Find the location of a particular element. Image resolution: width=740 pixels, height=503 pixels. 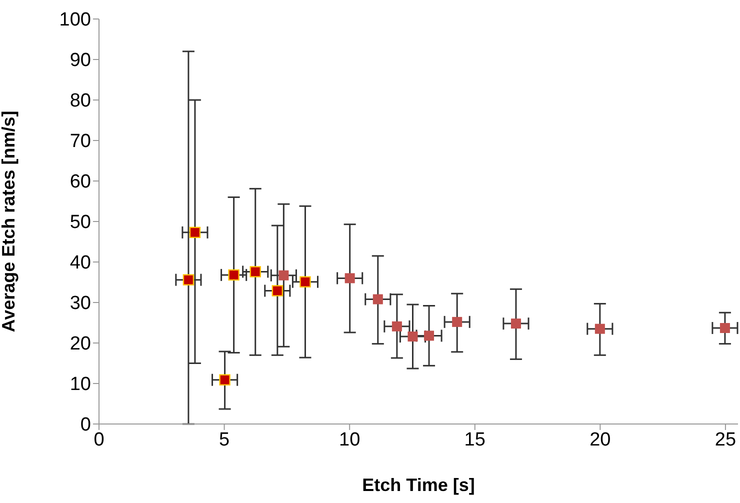

x-tick-label: 15 is located at coordinates (475, 439).